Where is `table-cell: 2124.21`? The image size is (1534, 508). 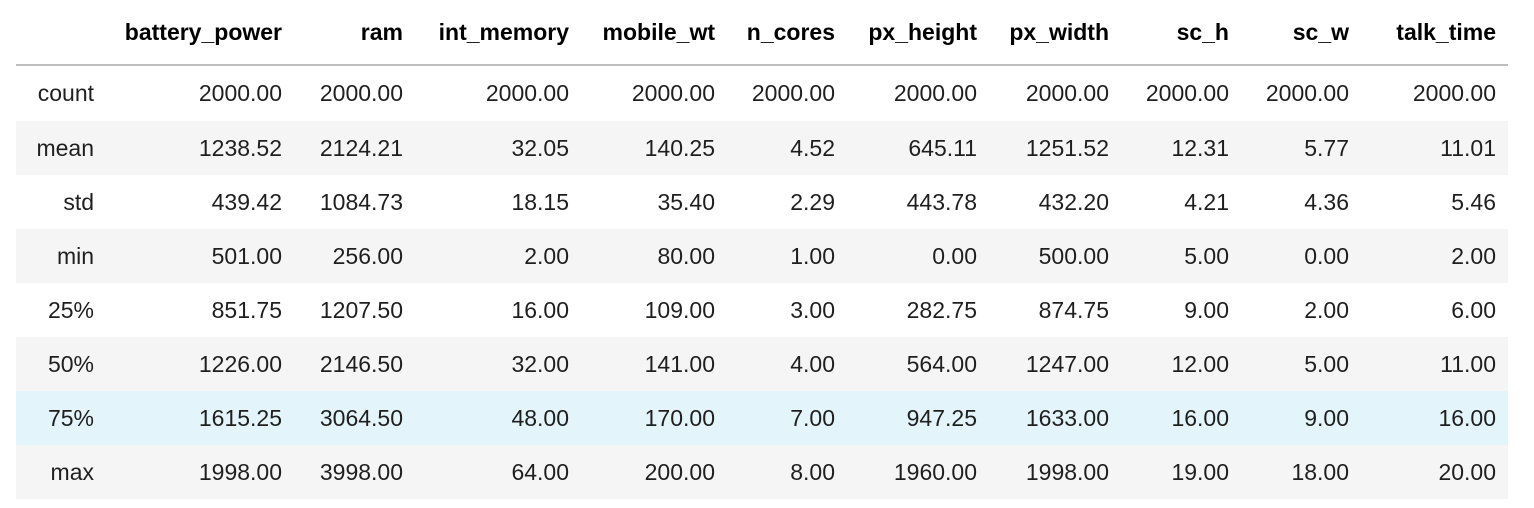 table-cell: 2124.21 is located at coordinates (361, 147).